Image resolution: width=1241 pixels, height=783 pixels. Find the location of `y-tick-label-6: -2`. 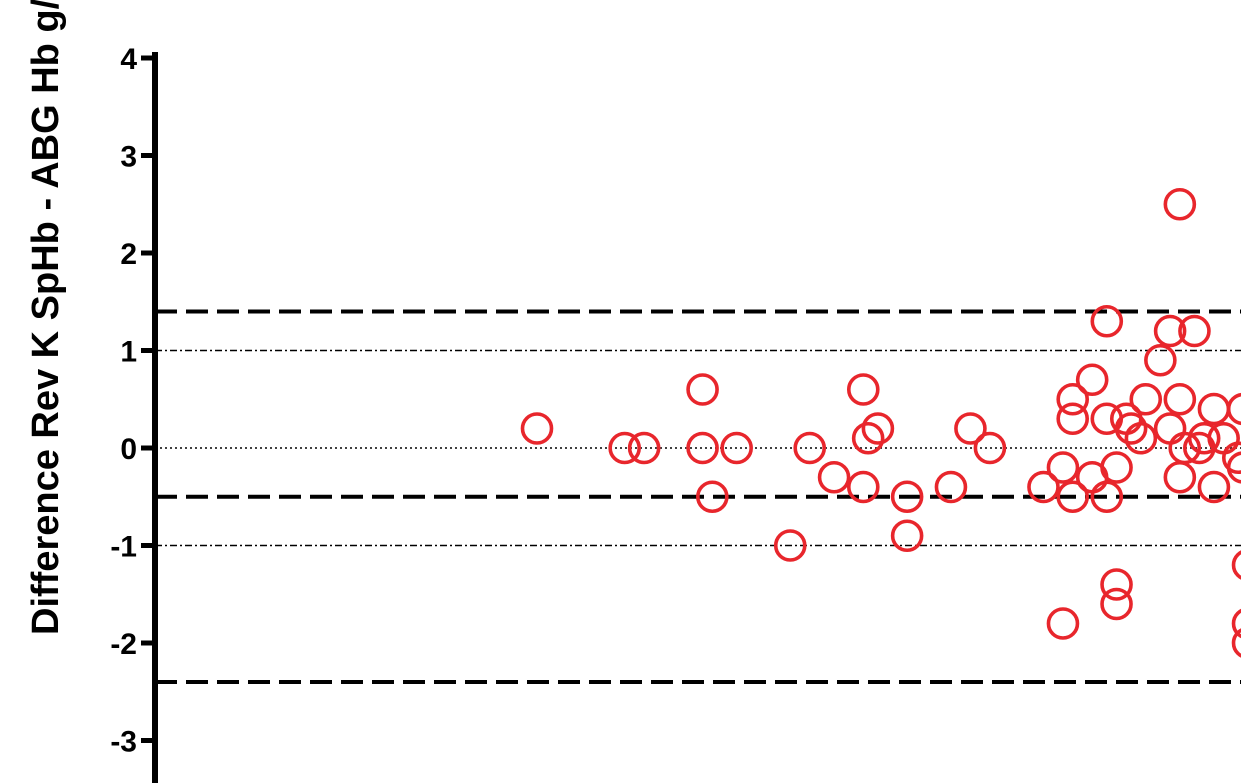

y-tick-label-6: -2 is located at coordinates (123, 644).